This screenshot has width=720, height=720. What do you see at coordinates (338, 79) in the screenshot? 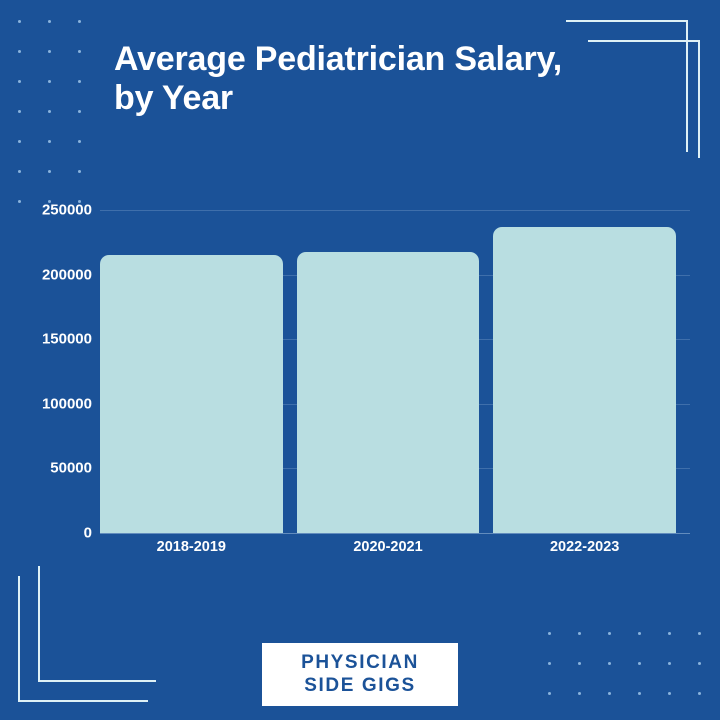
I see `page-title: Average Pediatrician Salary, by Year` at bounding box center [338, 79].